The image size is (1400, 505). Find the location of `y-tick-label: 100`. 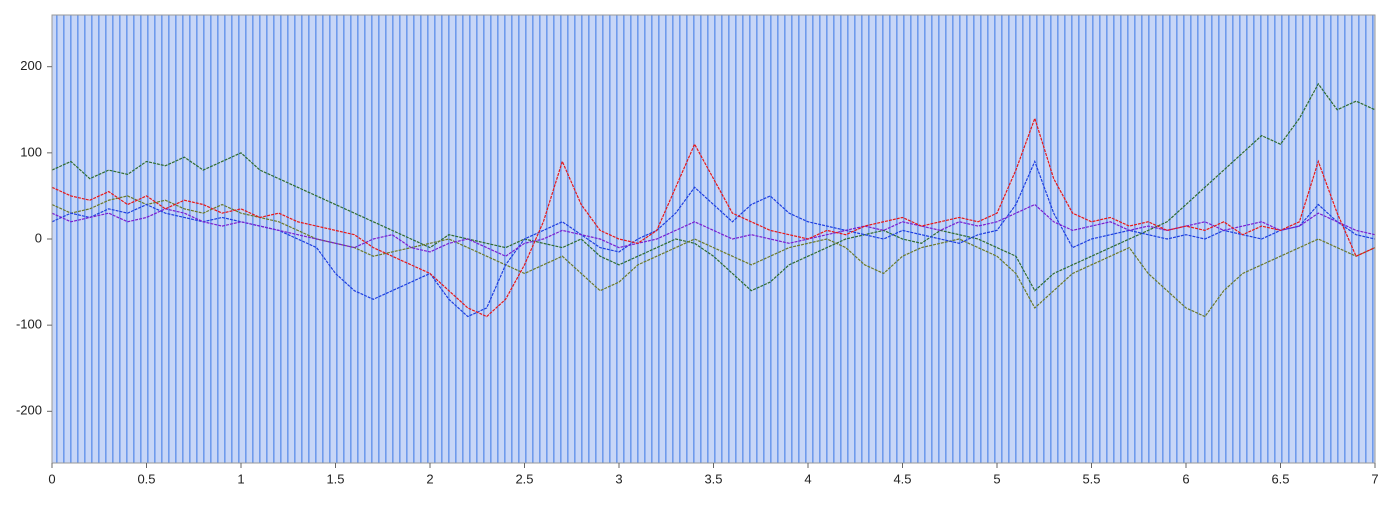

y-tick-label: 100 is located at coordinates (31, 151).